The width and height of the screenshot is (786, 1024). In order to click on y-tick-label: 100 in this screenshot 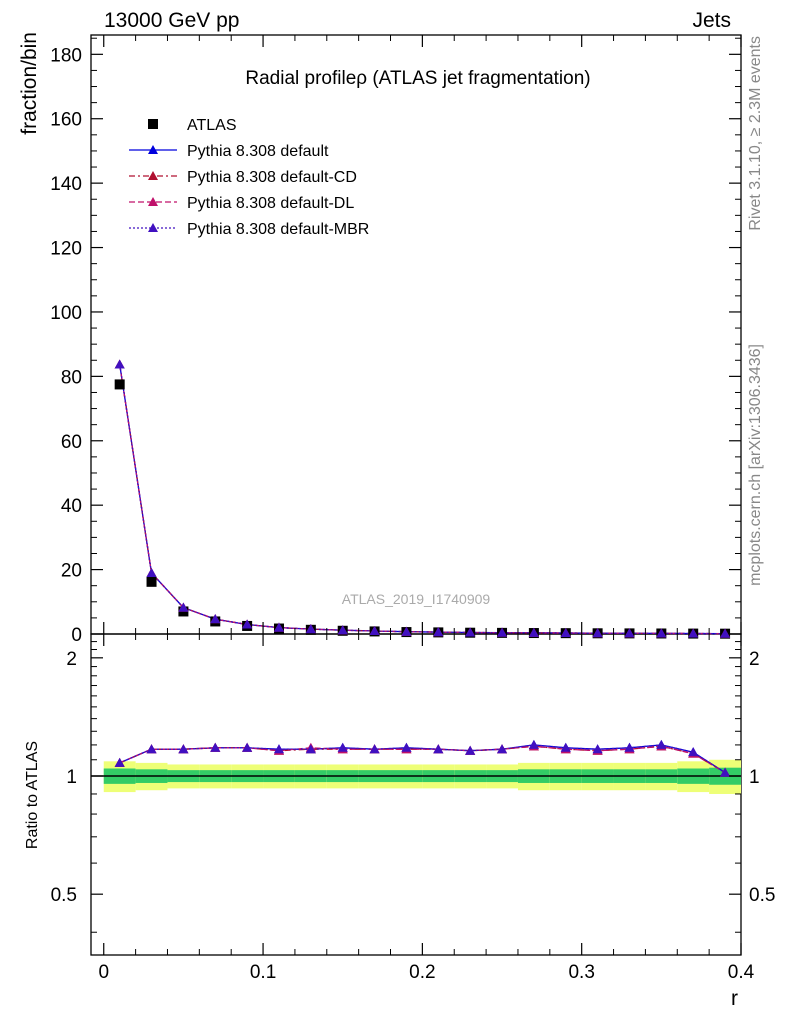, I will do `click(66, 313)`.